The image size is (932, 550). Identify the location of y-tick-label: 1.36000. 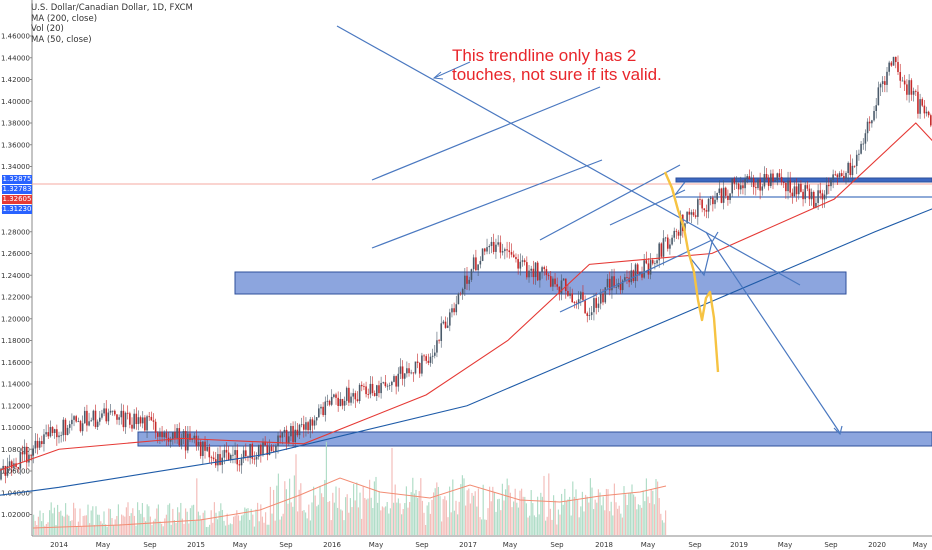
(15, 145).